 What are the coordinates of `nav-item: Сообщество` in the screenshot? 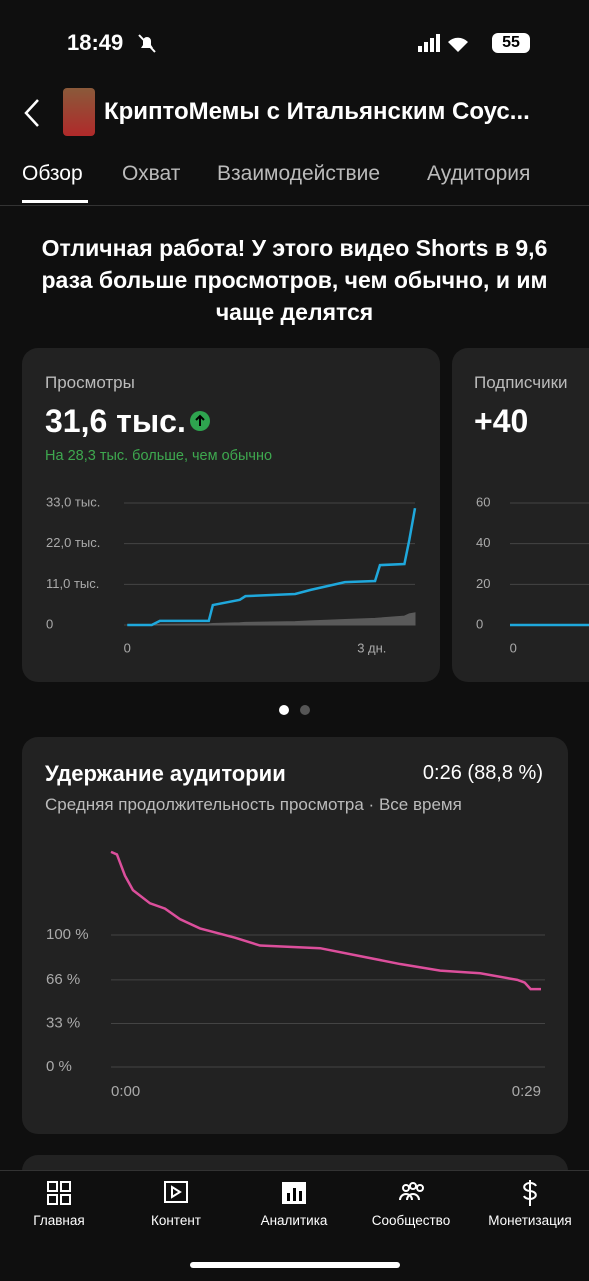 It's located at (411, 1220).